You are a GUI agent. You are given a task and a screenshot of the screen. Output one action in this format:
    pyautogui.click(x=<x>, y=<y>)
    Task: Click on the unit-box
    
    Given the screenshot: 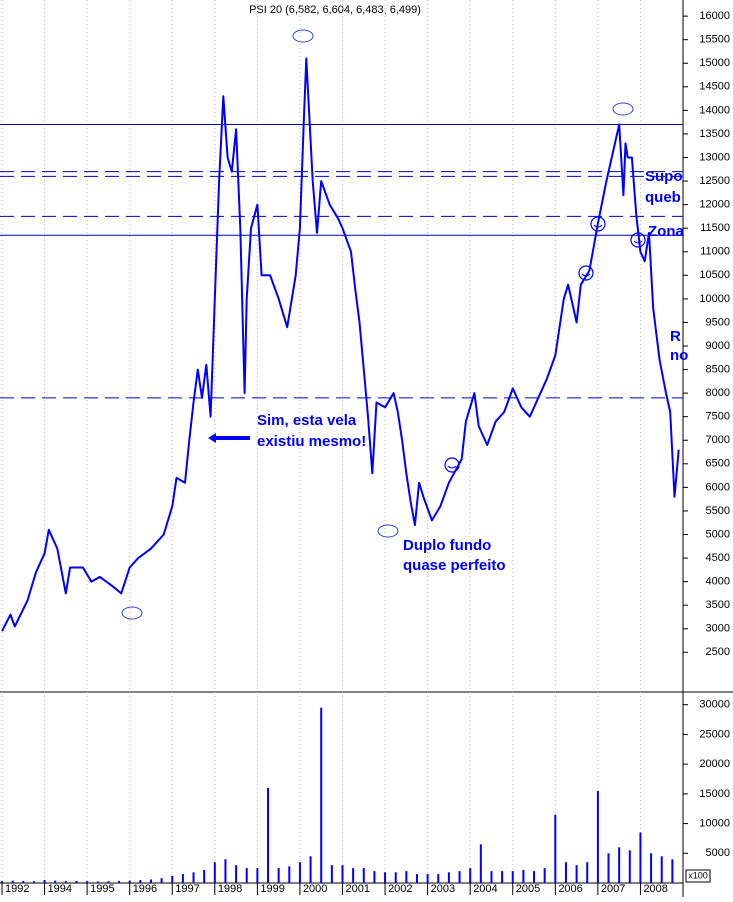 What is the action you would take?
    pyautogui.click(x=698, y=876)
    